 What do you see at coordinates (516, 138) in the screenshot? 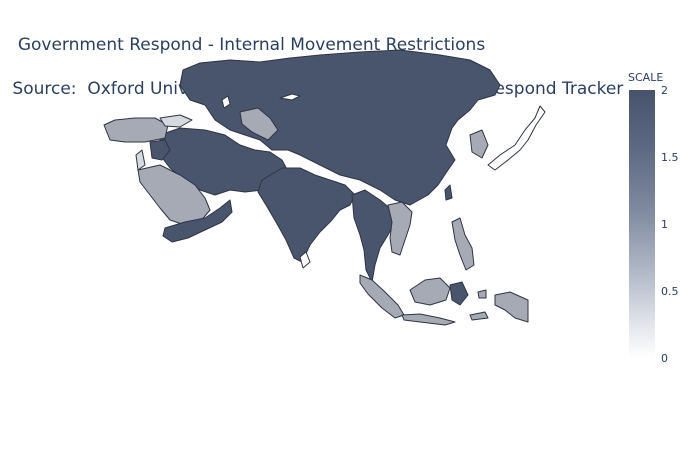
I see `region-japan` at bounding box center [516, 138].